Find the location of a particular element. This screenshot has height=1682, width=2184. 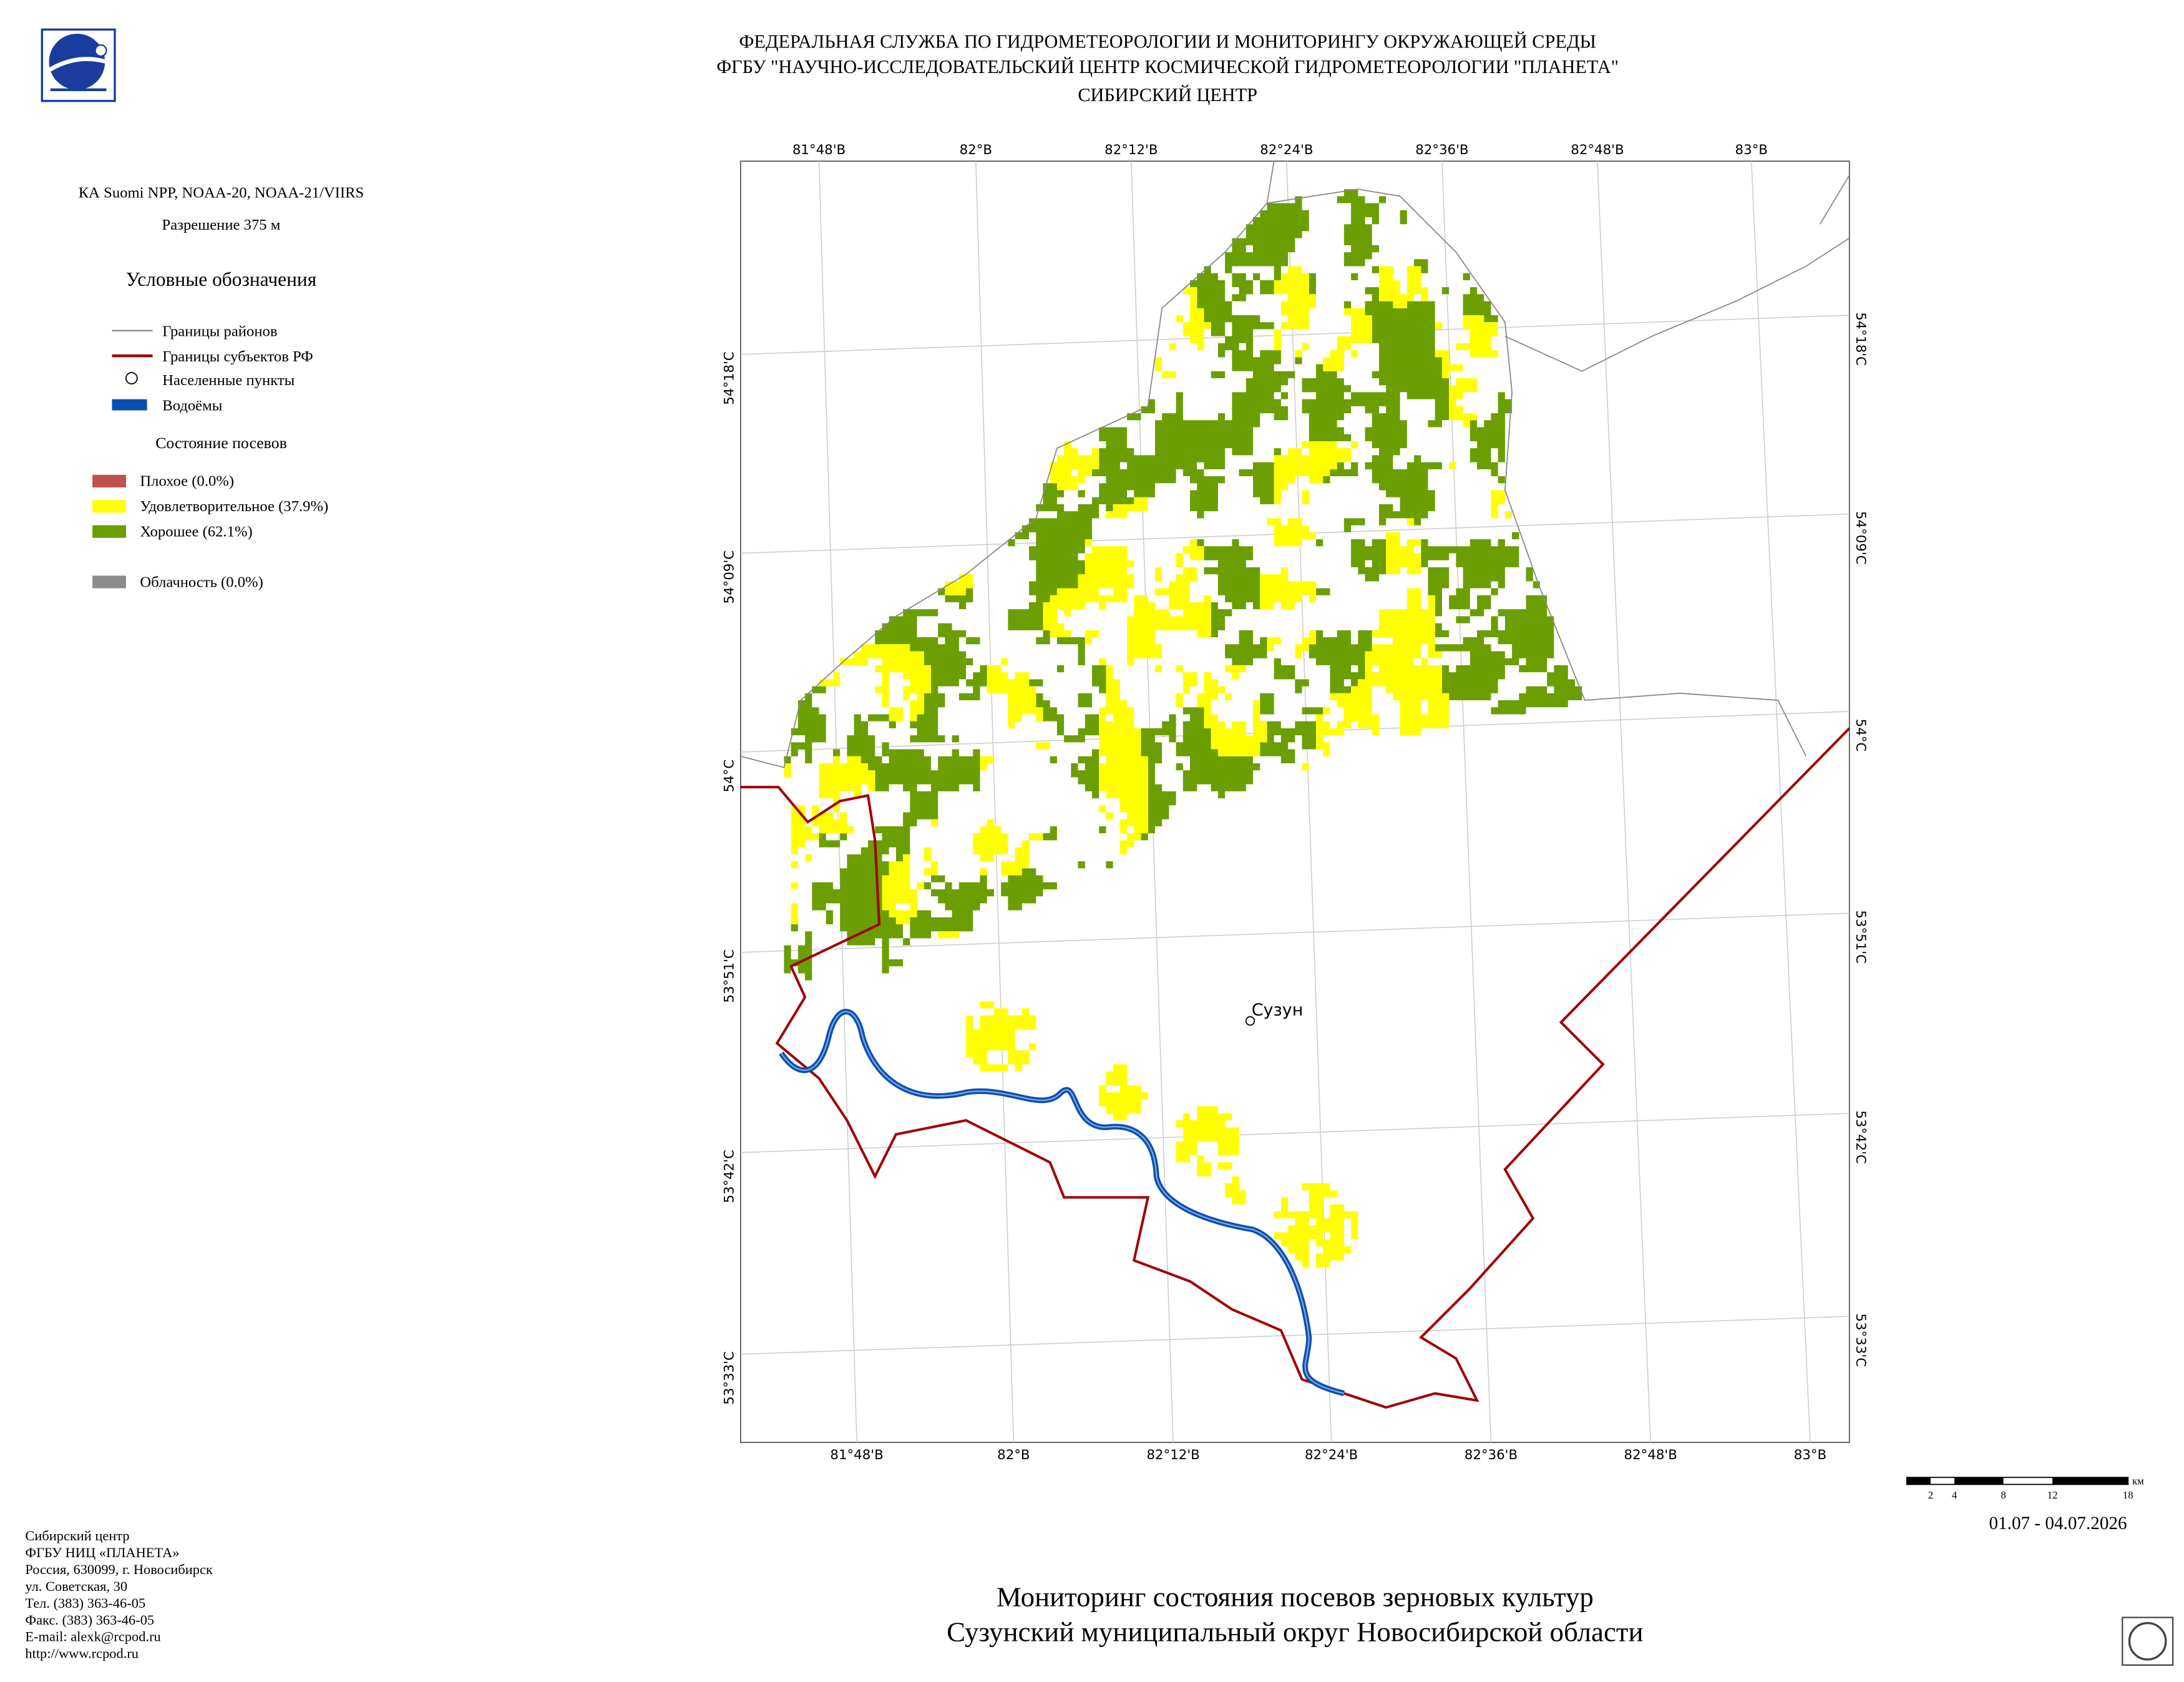

legend-label: Границы районов is located at coordinates (220, 331).